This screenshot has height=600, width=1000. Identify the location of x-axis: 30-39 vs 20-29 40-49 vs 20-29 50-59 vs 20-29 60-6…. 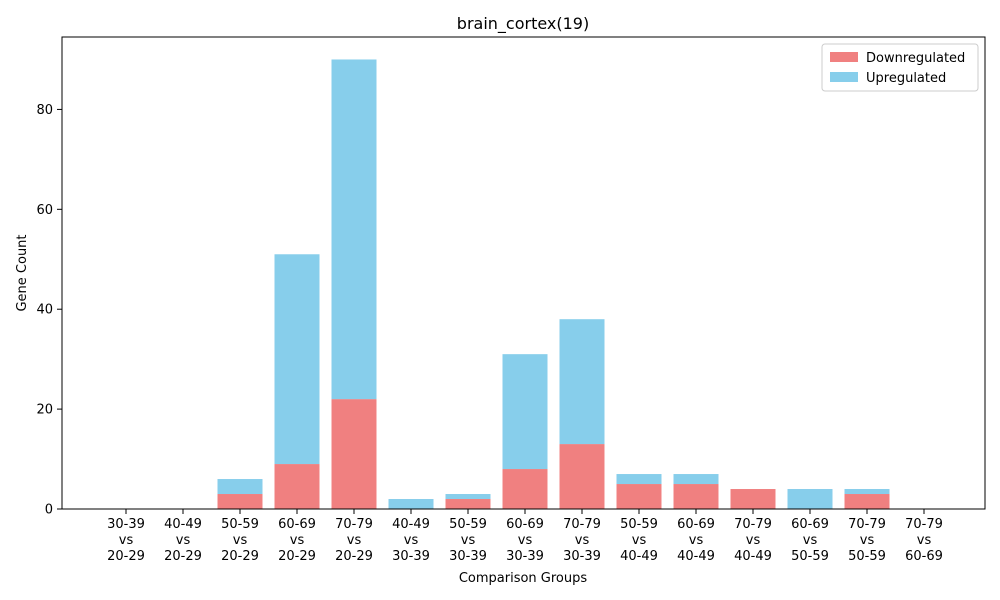
(525, 536).